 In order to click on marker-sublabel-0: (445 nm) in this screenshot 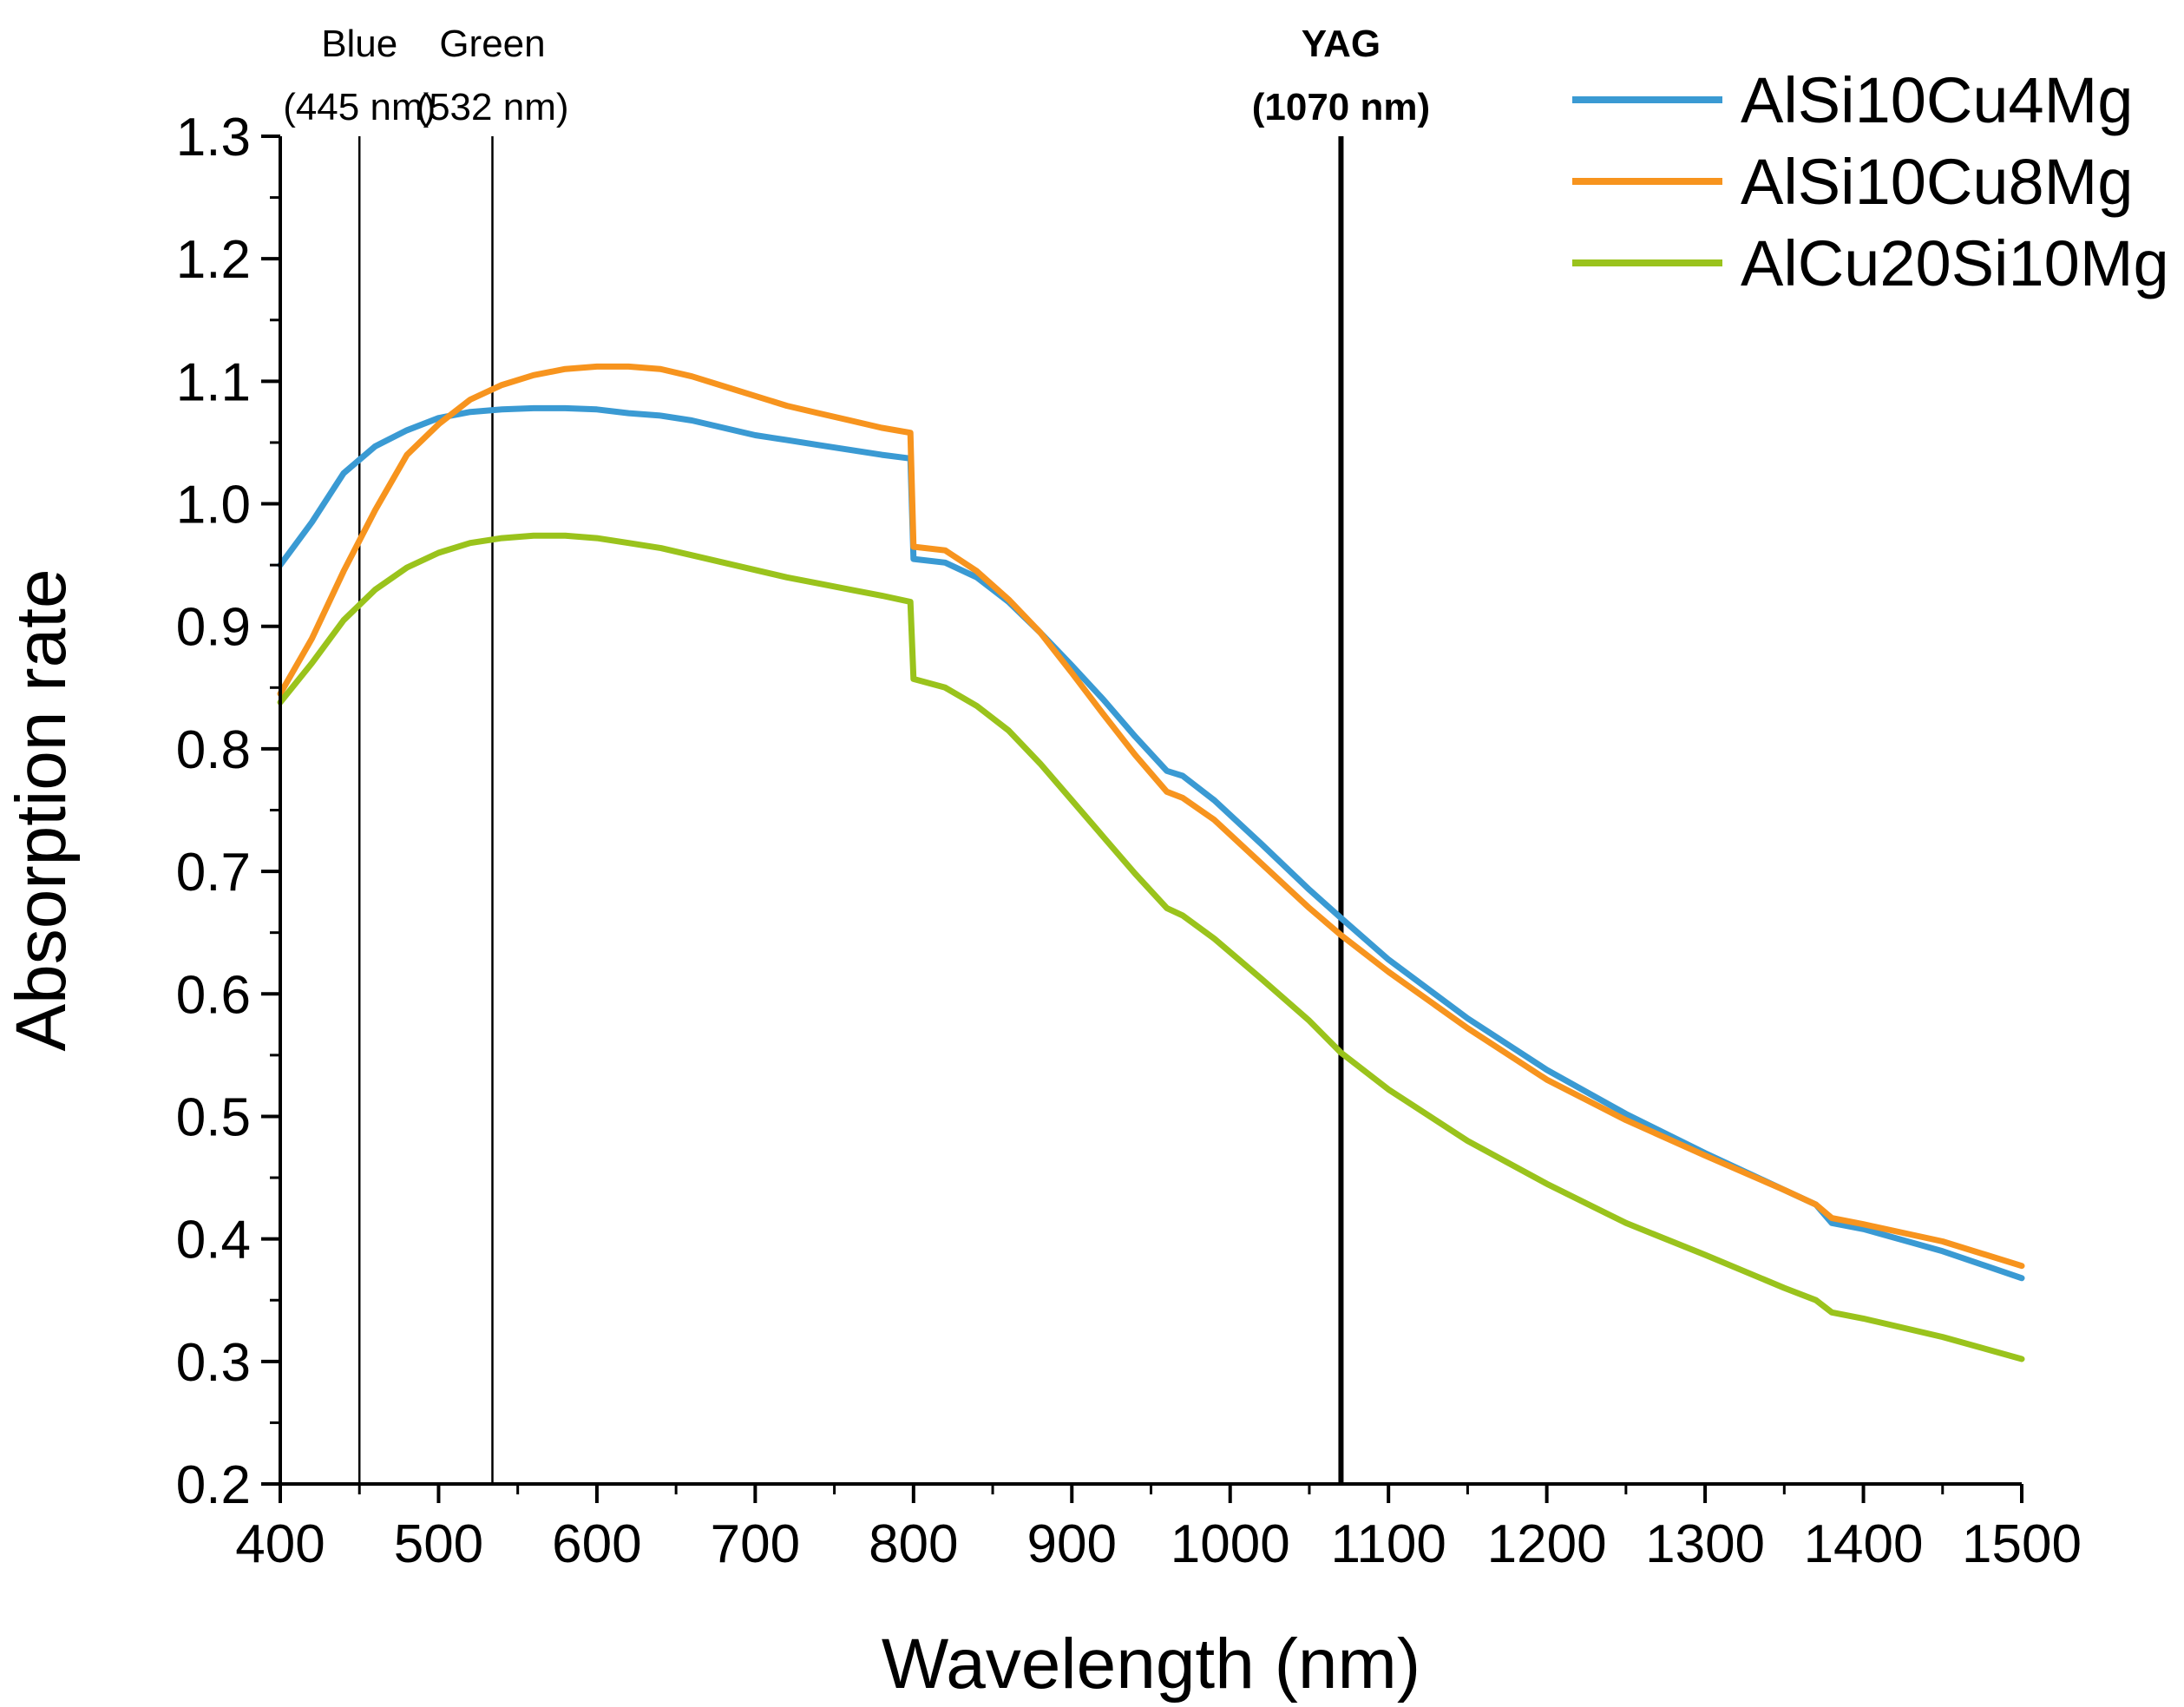, I will do `click(359, 107)`.